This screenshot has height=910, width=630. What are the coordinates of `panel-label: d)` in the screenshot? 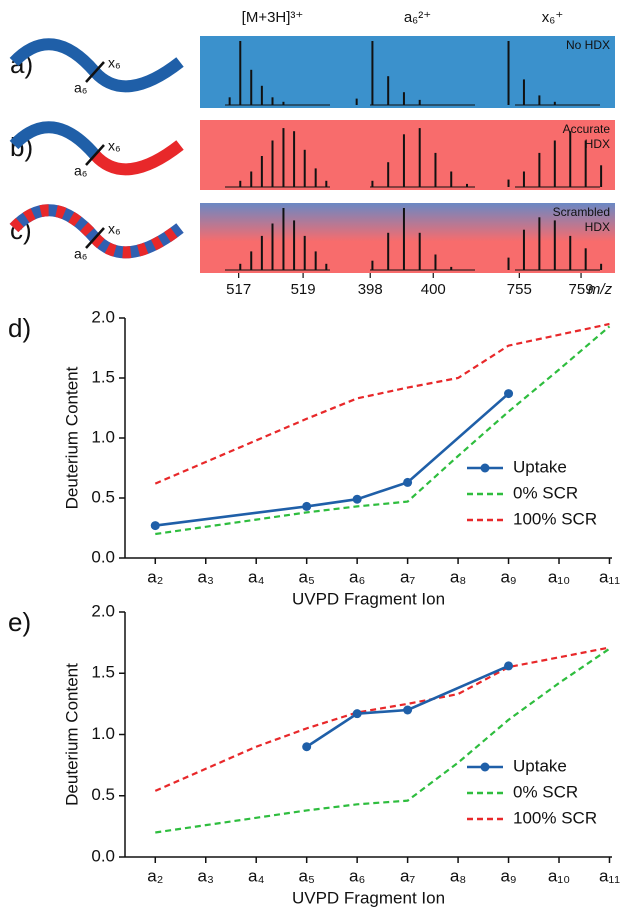 It's located at (19, 328).